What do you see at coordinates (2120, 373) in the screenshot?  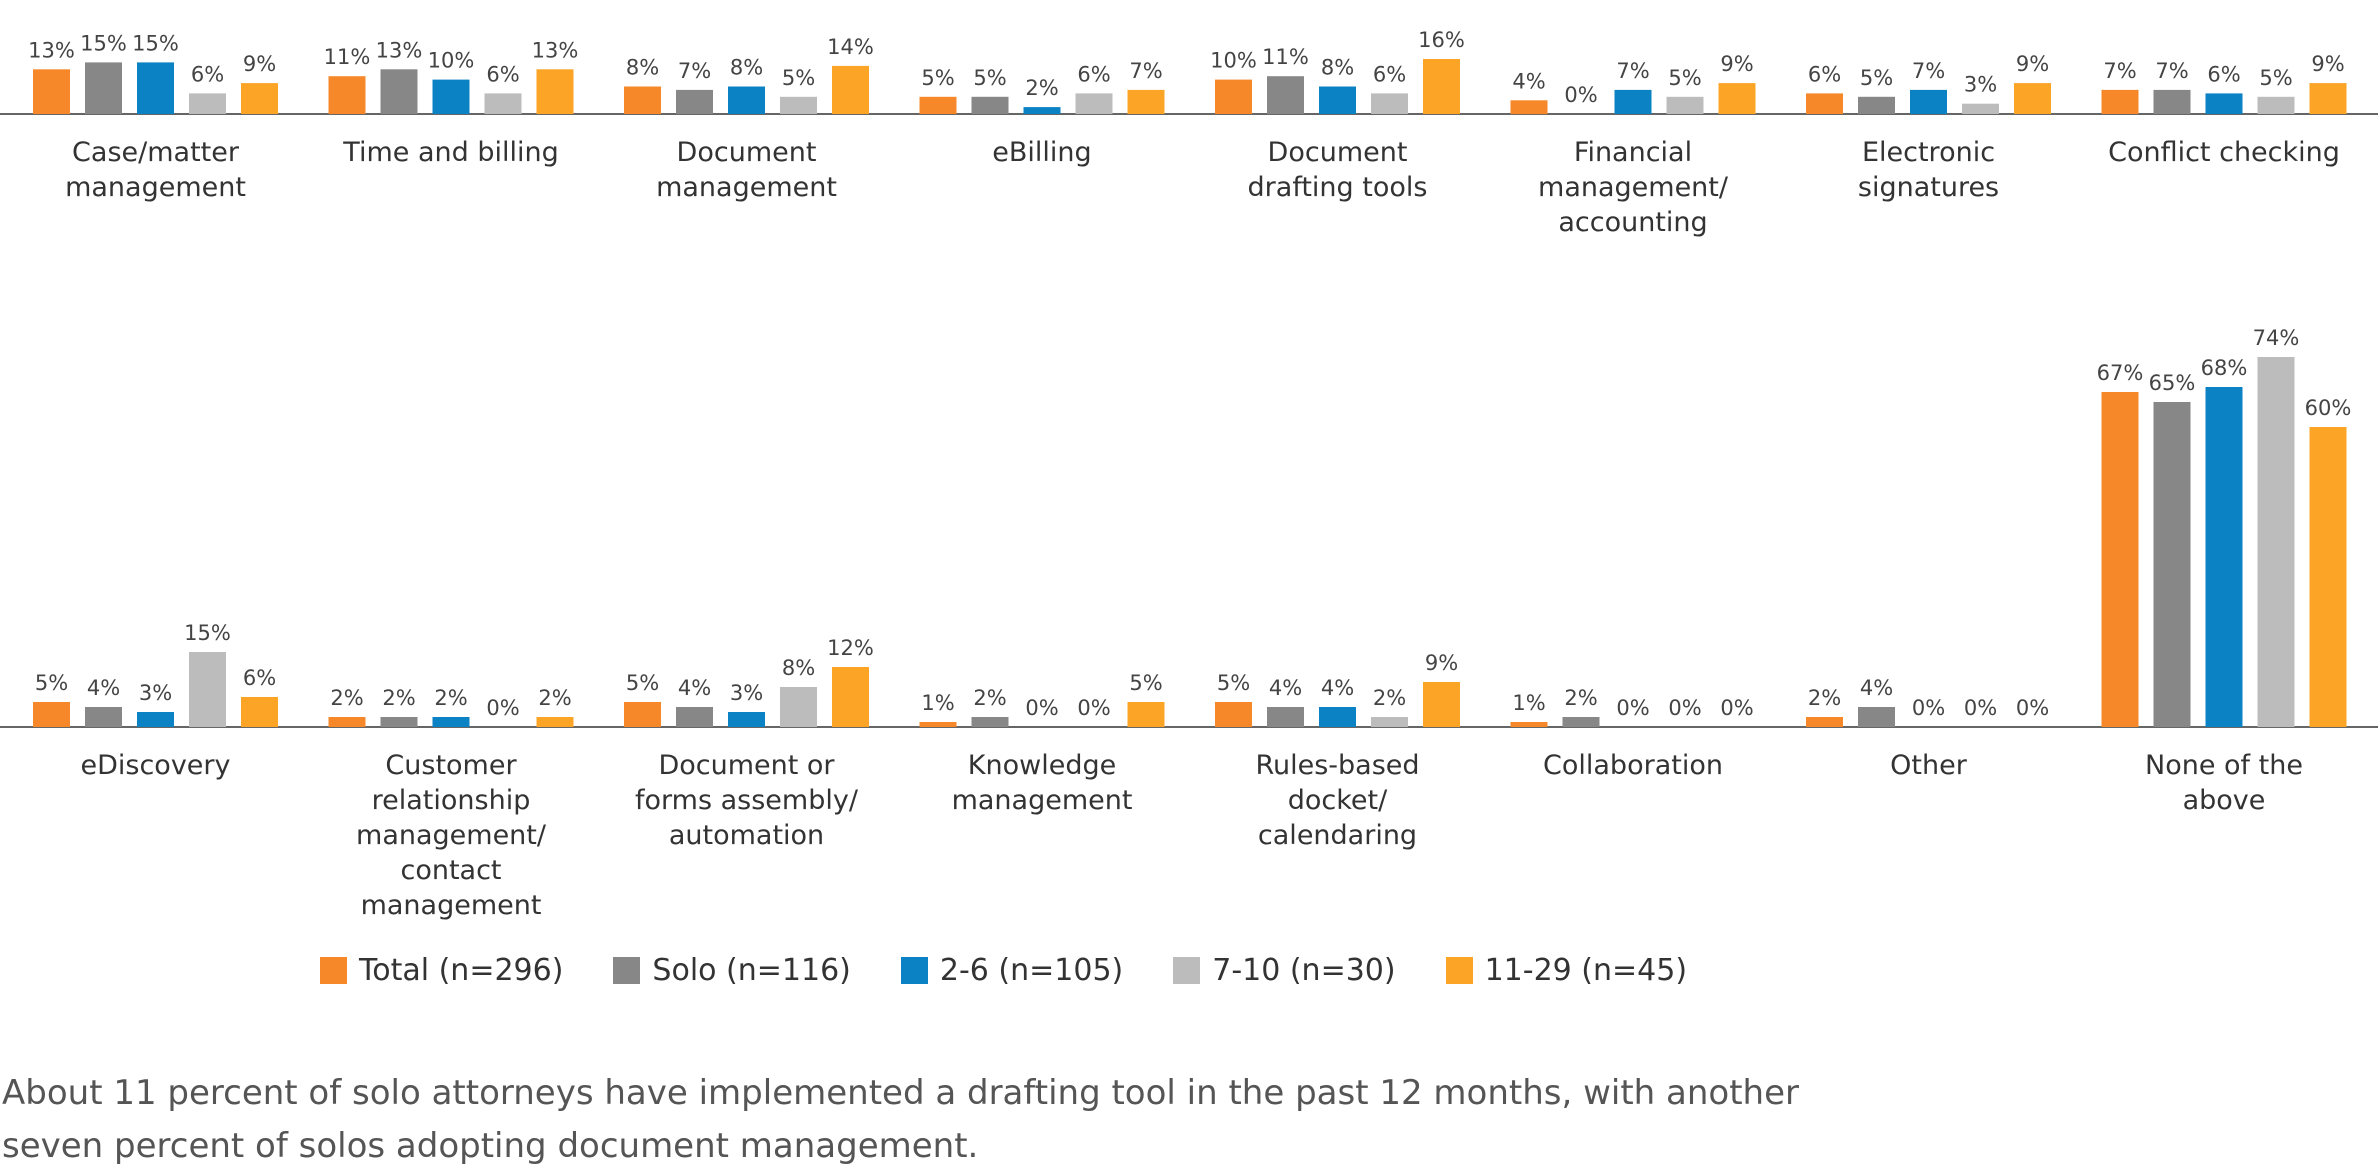 I see `data-label-none-of-the-above-total-n-296: 67%` at bounding box center [2120, 373].